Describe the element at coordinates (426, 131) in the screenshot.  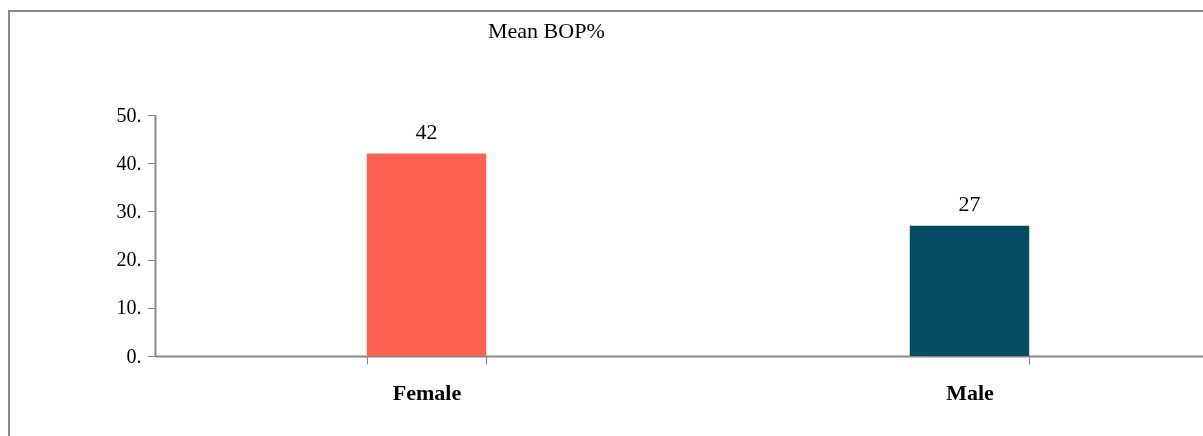
I see `data-label: 42` at that location.